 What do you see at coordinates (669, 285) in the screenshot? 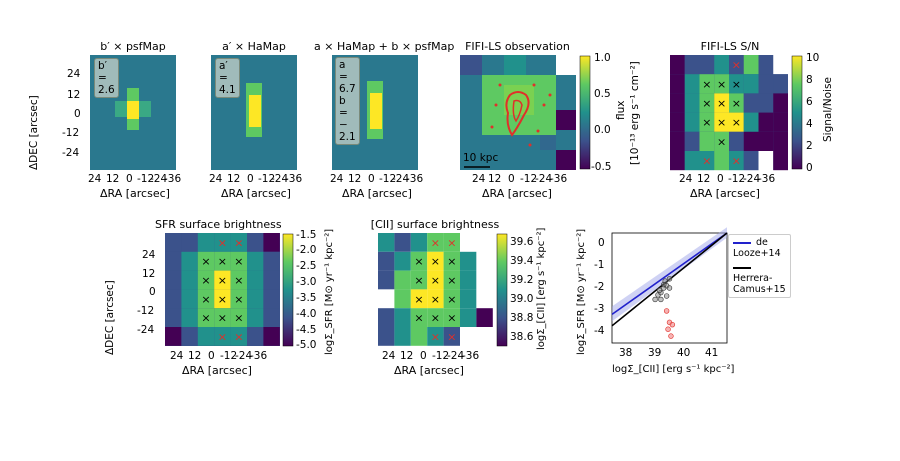
I see `scatter-plot` at bounding box center [669, 285].